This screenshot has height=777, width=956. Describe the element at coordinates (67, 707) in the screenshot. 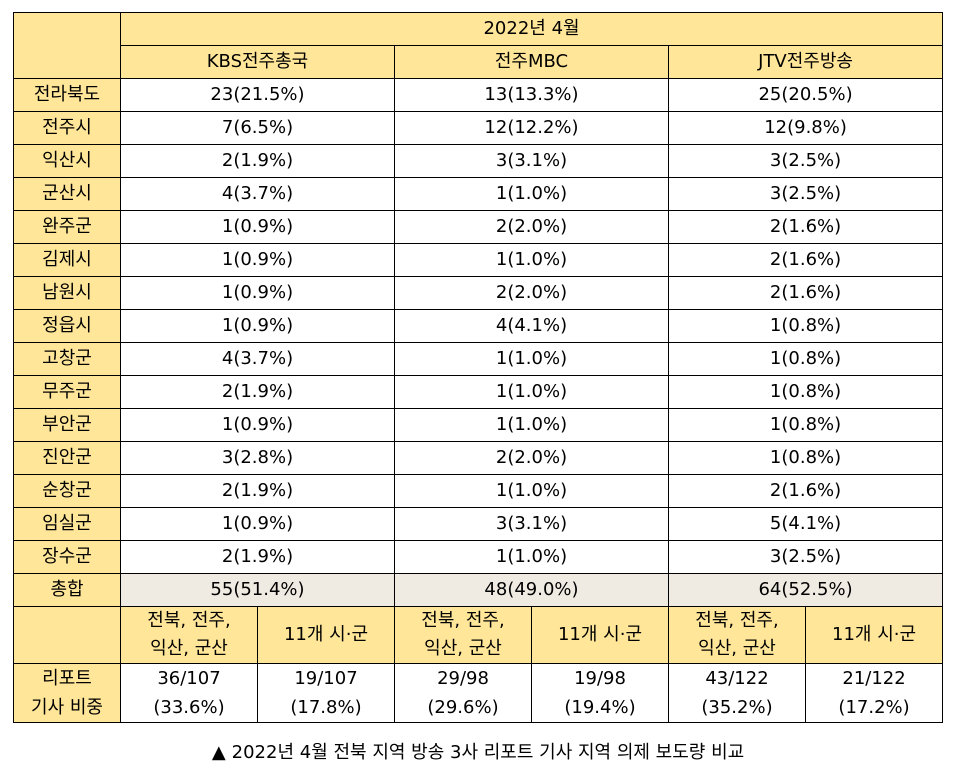

I see `report-ratio-label-line2: 기사 비중` at that location.